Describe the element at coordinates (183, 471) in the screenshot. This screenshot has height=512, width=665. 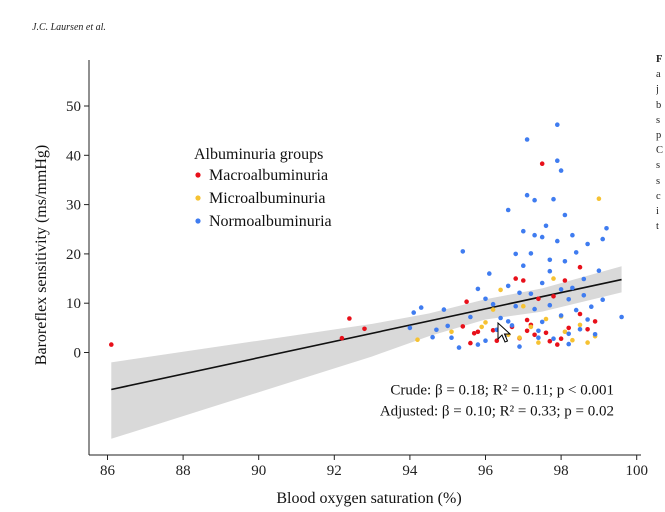
I see `x-tick-label: 88` at that location.